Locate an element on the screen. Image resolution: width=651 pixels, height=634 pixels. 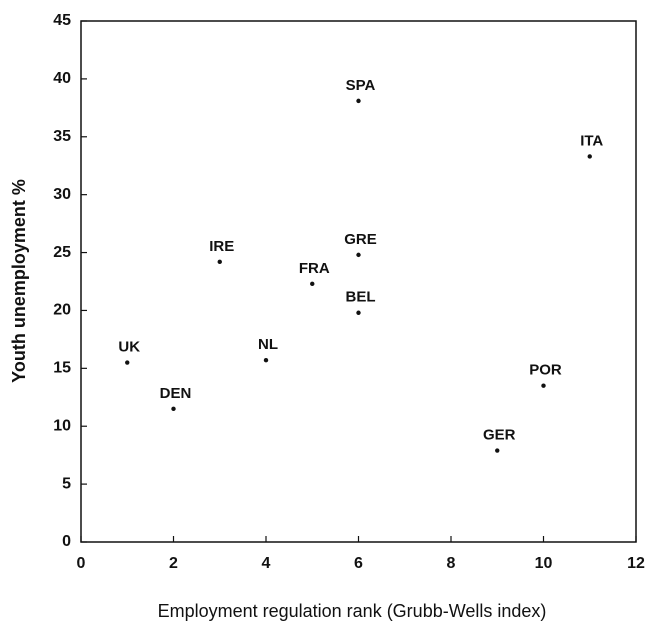
point-label: POR is located at coordinates (545, 370).